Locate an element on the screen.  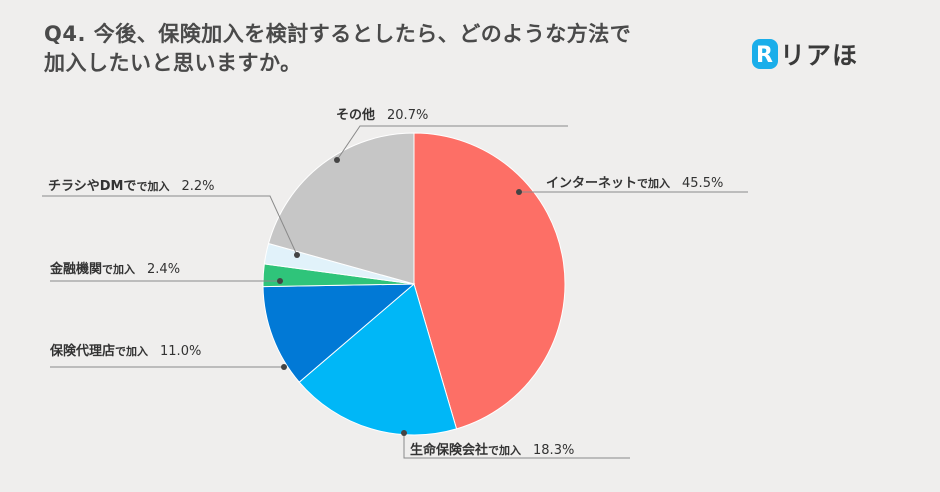
logo-mark-icon: R is located at coordinates (765, 54).